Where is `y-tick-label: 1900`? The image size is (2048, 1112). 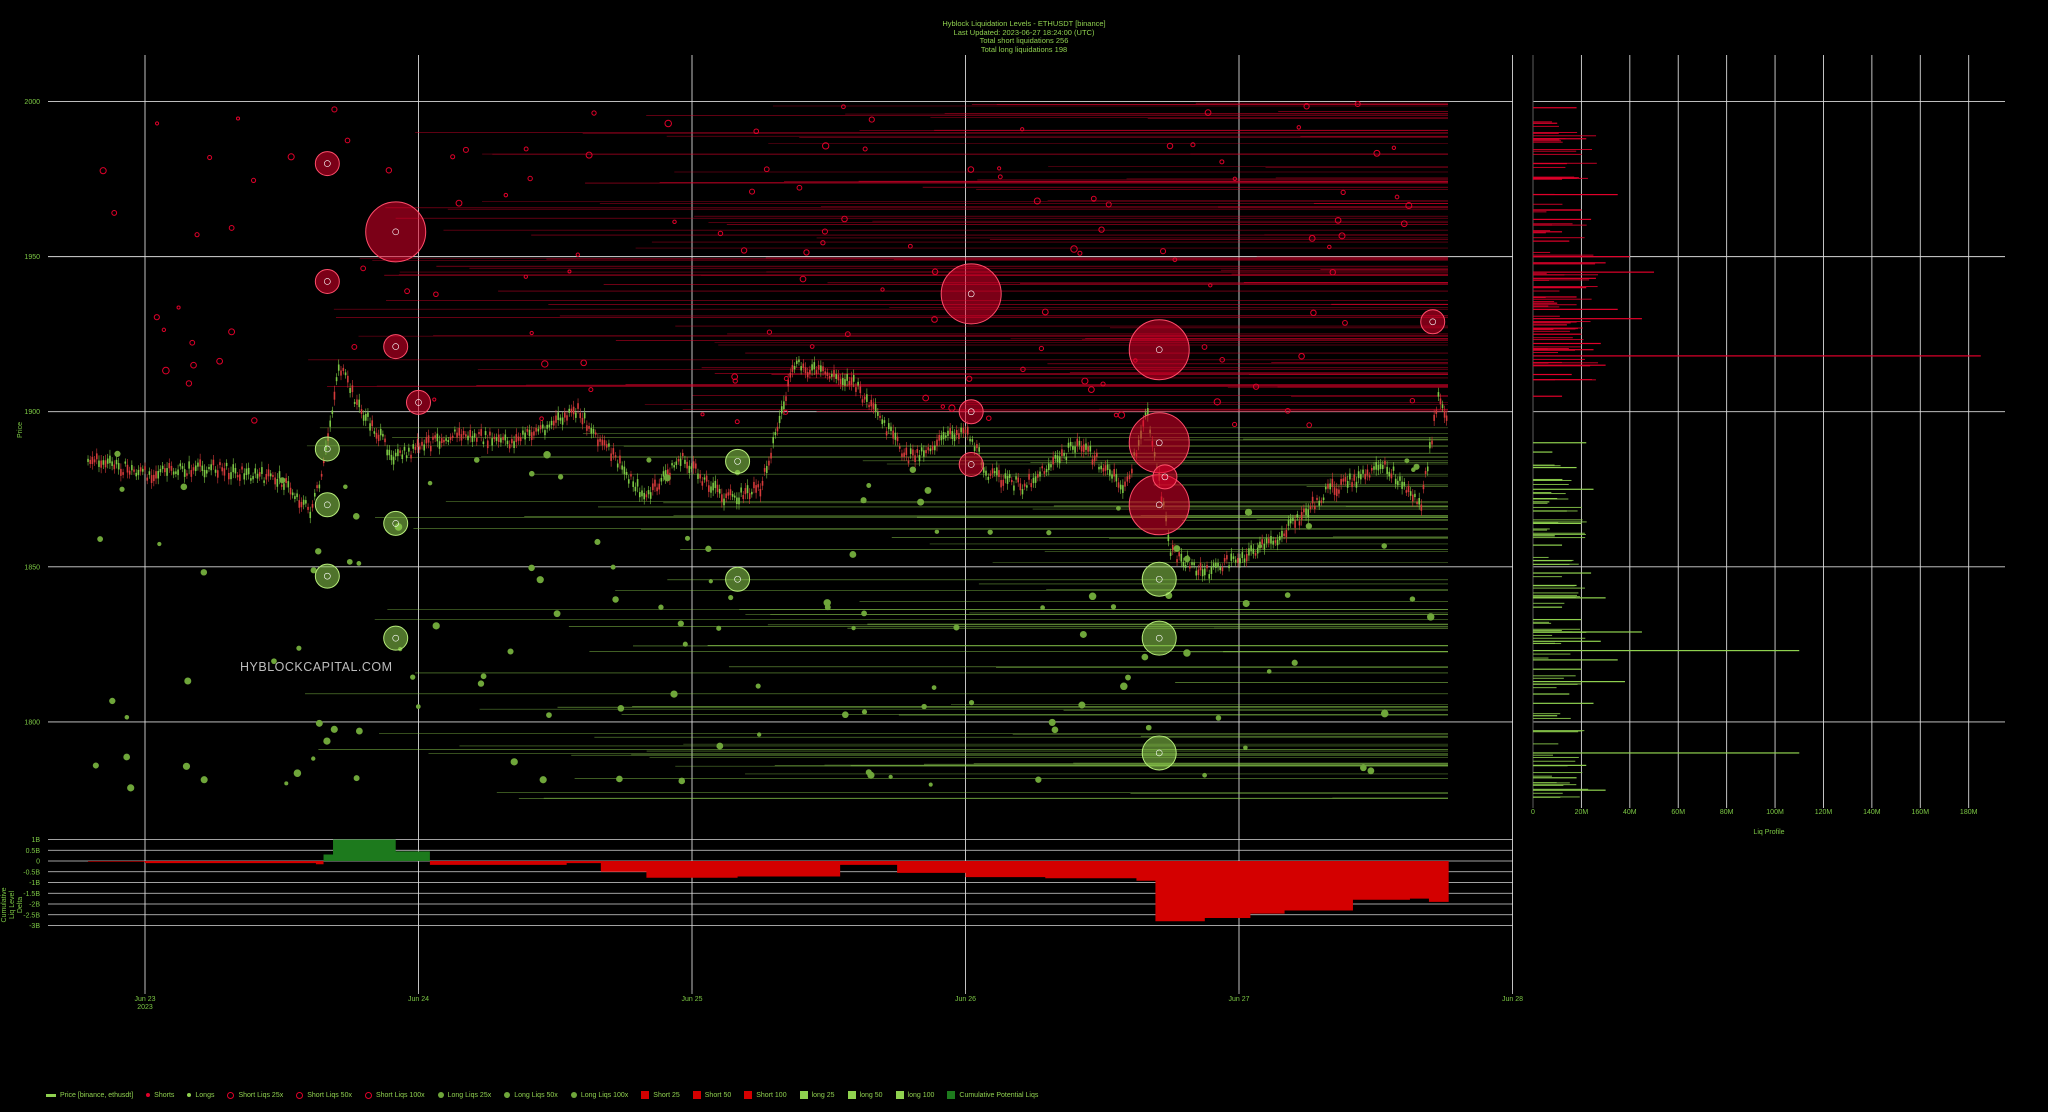
y-tick-label: 1900 is located at coordinates (32, 412).